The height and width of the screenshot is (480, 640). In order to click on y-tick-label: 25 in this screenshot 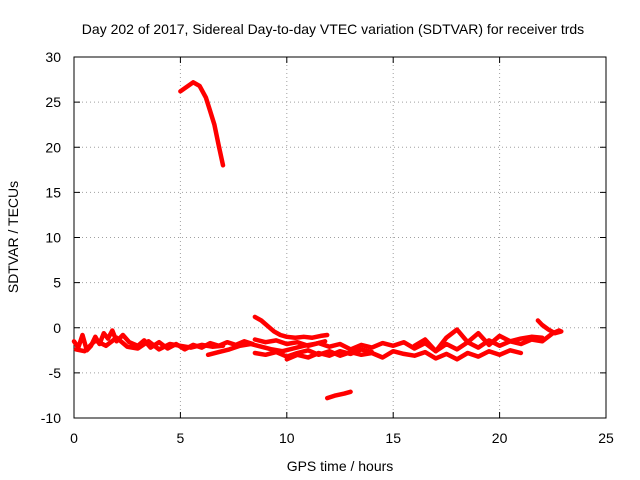, I will do `click(53, 102)`.